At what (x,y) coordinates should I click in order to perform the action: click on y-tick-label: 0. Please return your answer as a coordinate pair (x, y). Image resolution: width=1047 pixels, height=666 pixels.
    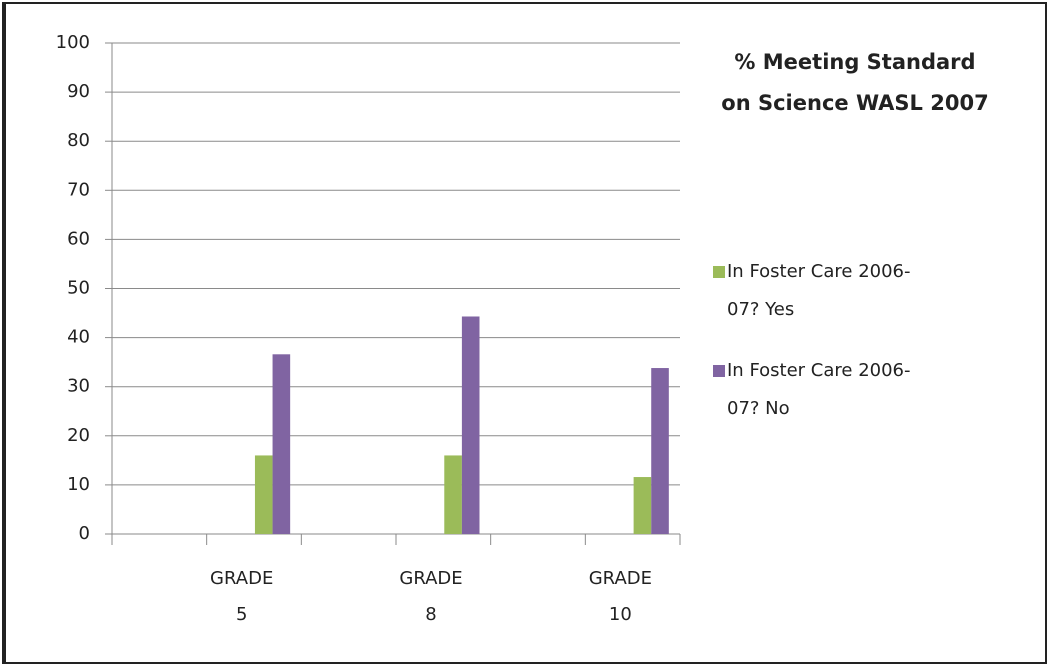
    Looking at the image, I should click on (84, 533).